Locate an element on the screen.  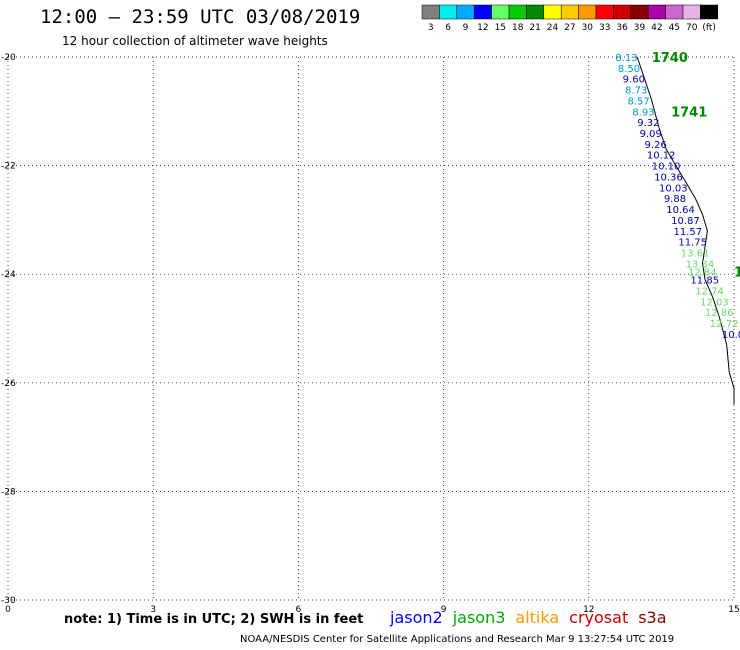
color-legend: 3 6 9 12 15 18 21 24 27 30 33 36 39 42 45 70 (ft) is located at coordinates (570, 18).